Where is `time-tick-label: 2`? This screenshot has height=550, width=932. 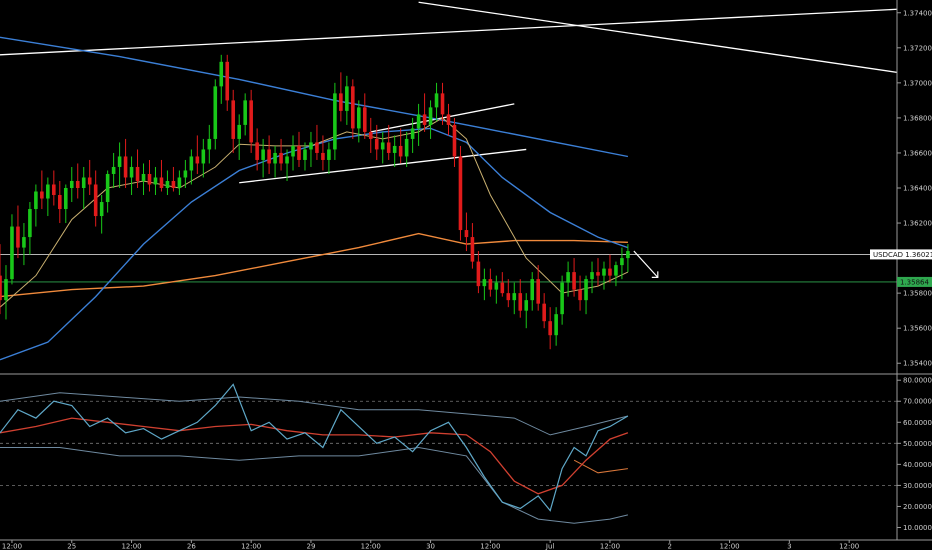 time-tick-label: 2 is located at coordinates (670, 546).